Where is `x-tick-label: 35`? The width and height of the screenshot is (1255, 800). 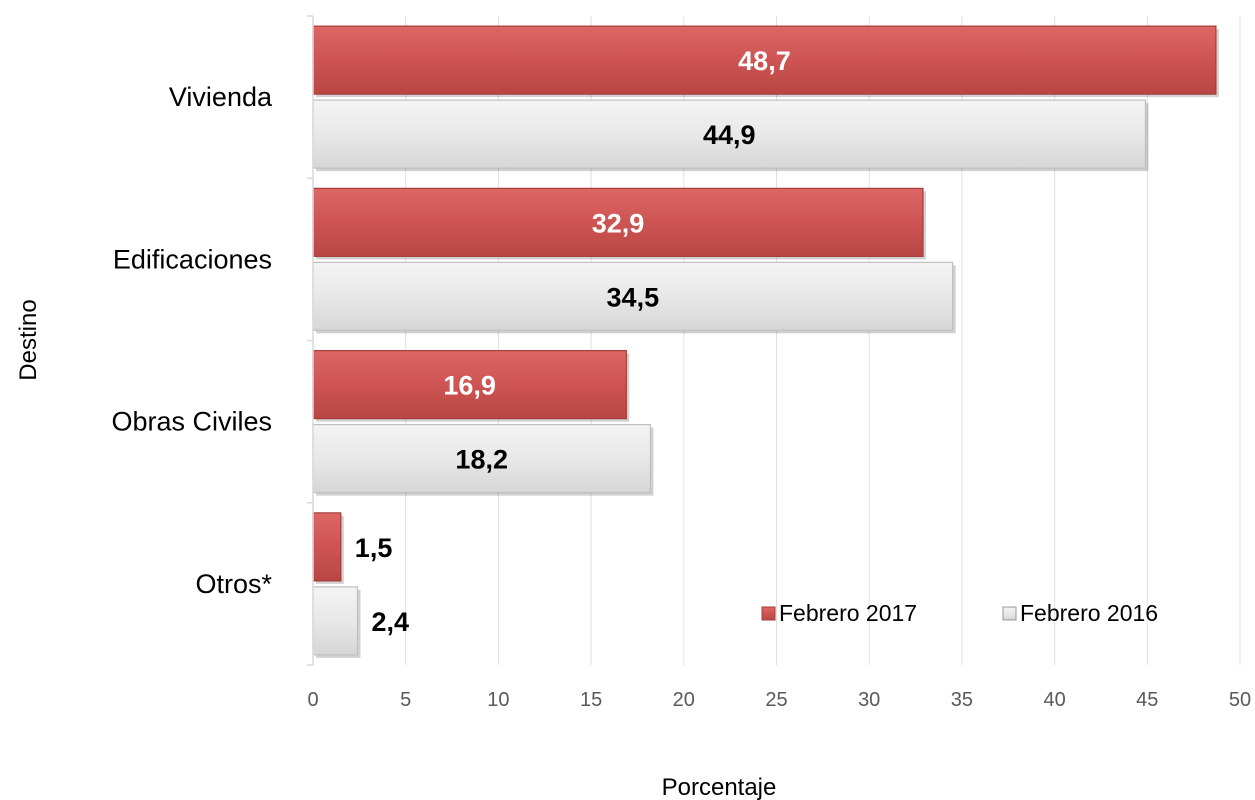
x-tick-label: 35 is located at coordinates (962, 700).